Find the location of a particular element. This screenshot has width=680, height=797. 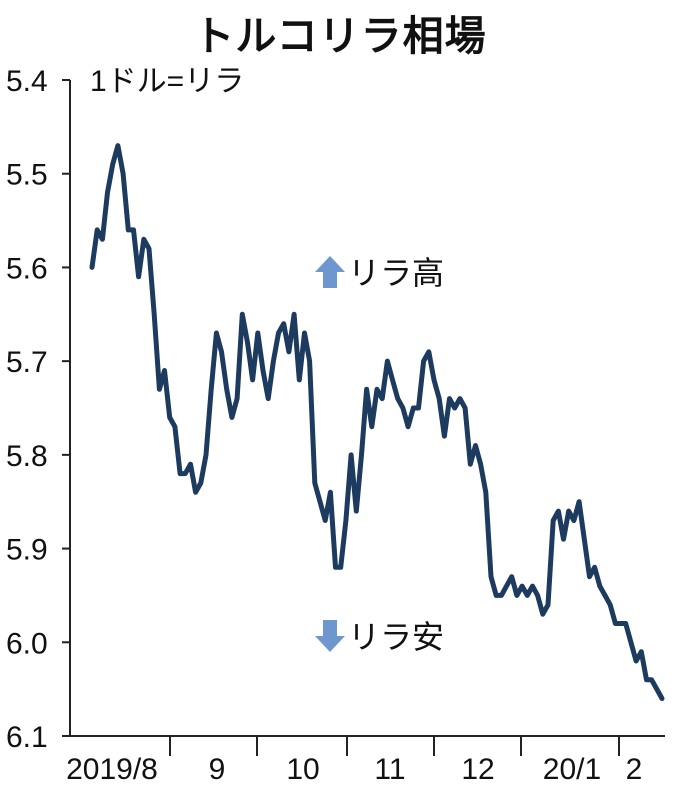

y-tick-label: 5.7 is located at coordinates (27, 362).